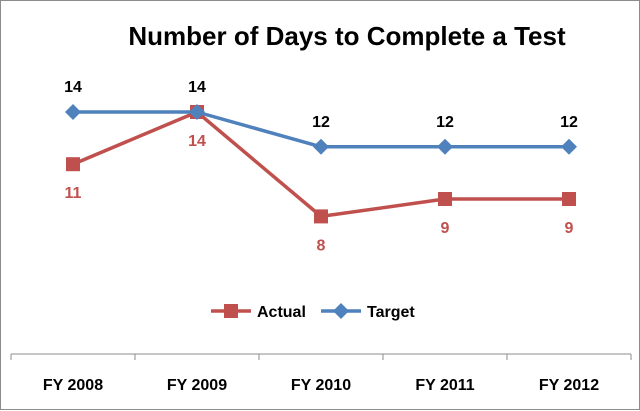 Image resolution: width=640 pixels, height=411 pixels. What do you see at coordinates (347, 36) in the screenshot?
I see `chart-title: Number of Days to Complete a Test` at bounding box center [347, 36].